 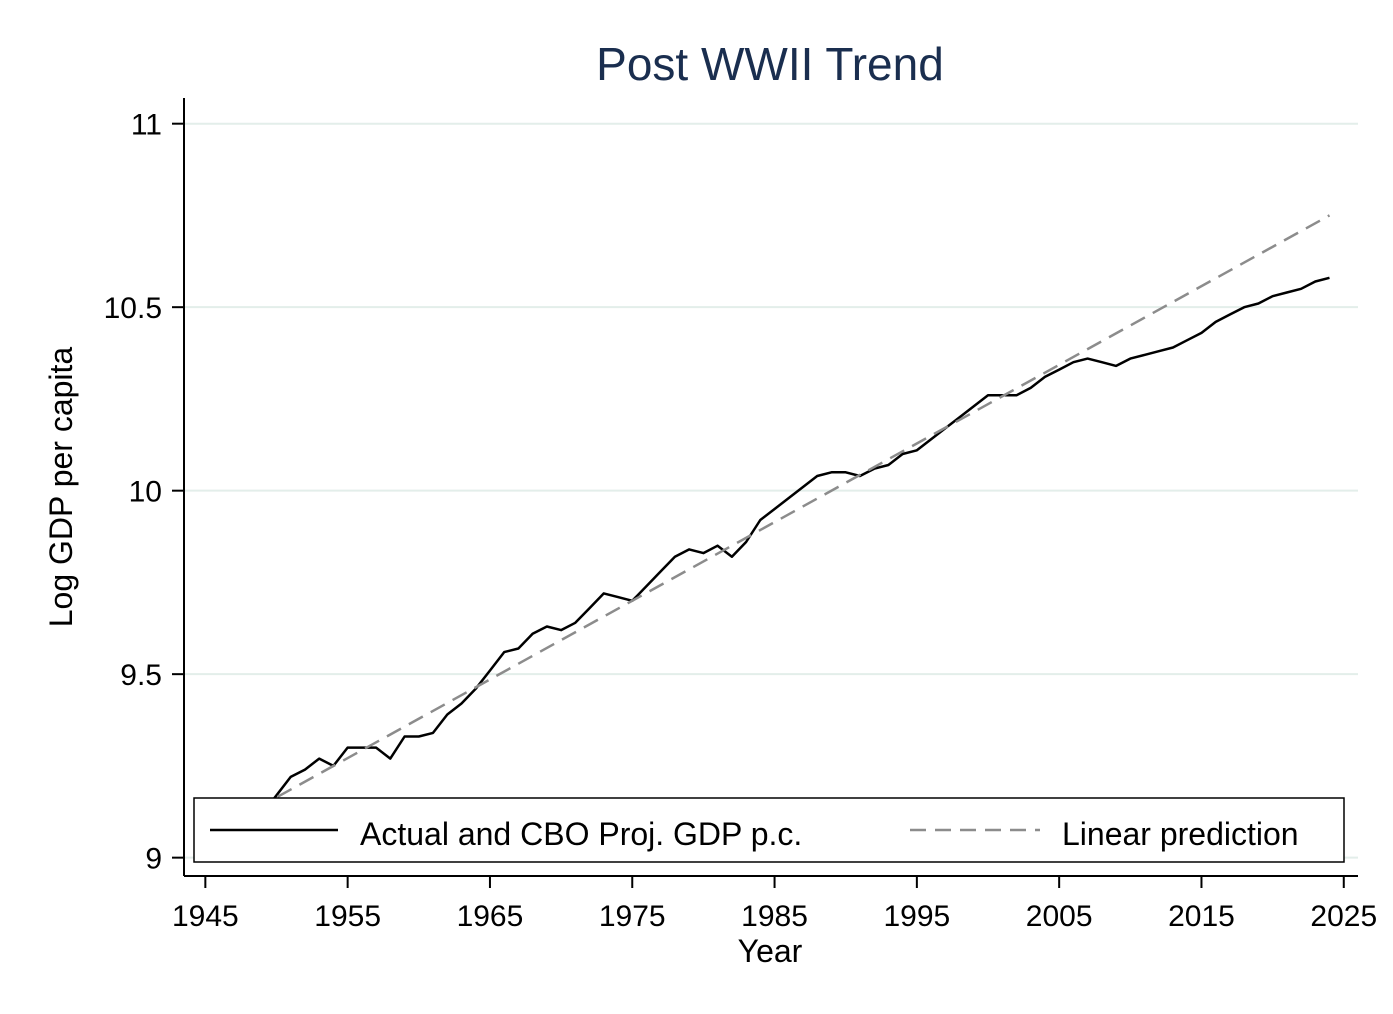 I want to click on y-tick-label: 10, so click(x=145, y=492).